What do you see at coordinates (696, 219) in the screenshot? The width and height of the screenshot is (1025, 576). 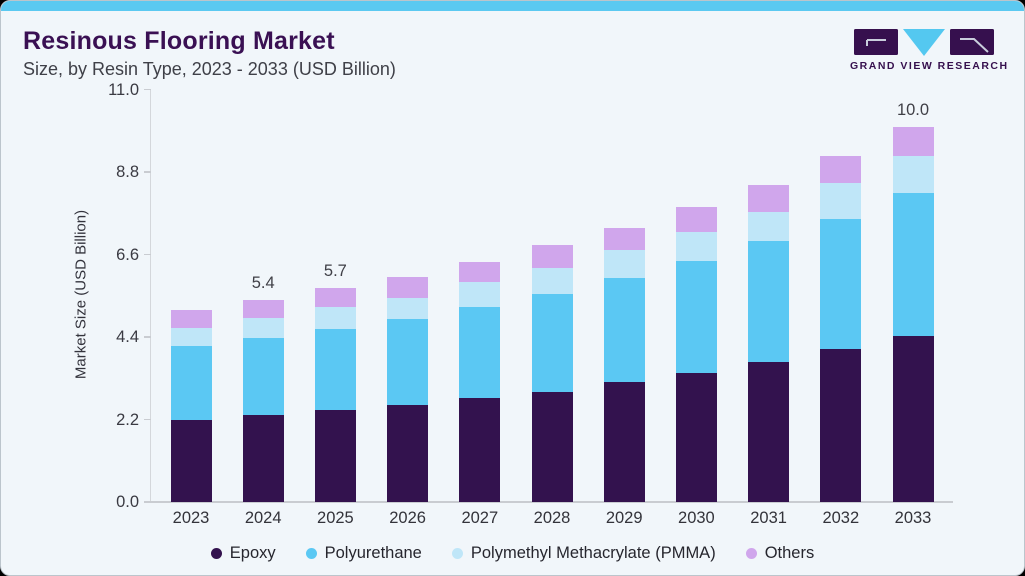 I see `bar-2030-others` at bounding box center [696, 219].